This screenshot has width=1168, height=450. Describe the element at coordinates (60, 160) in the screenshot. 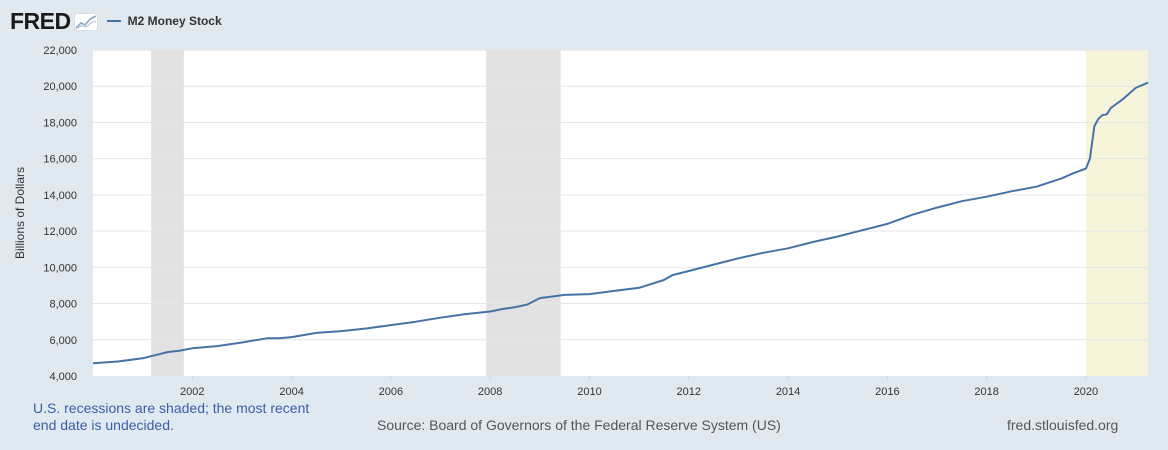

I see `y-tick-label: 16,000` at that location.